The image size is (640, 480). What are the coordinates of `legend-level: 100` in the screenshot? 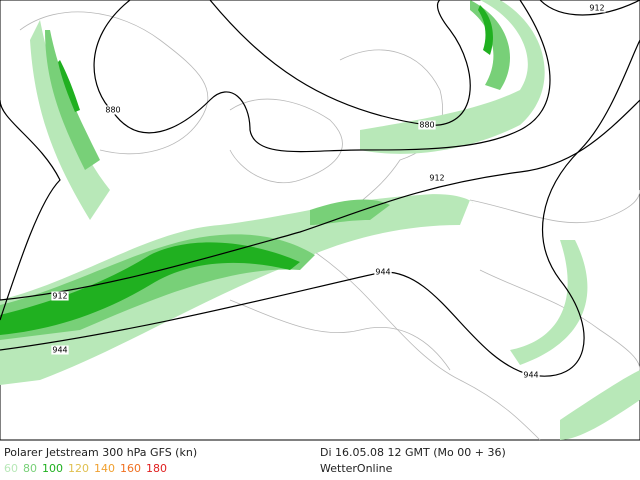 It's located at (52, 468).